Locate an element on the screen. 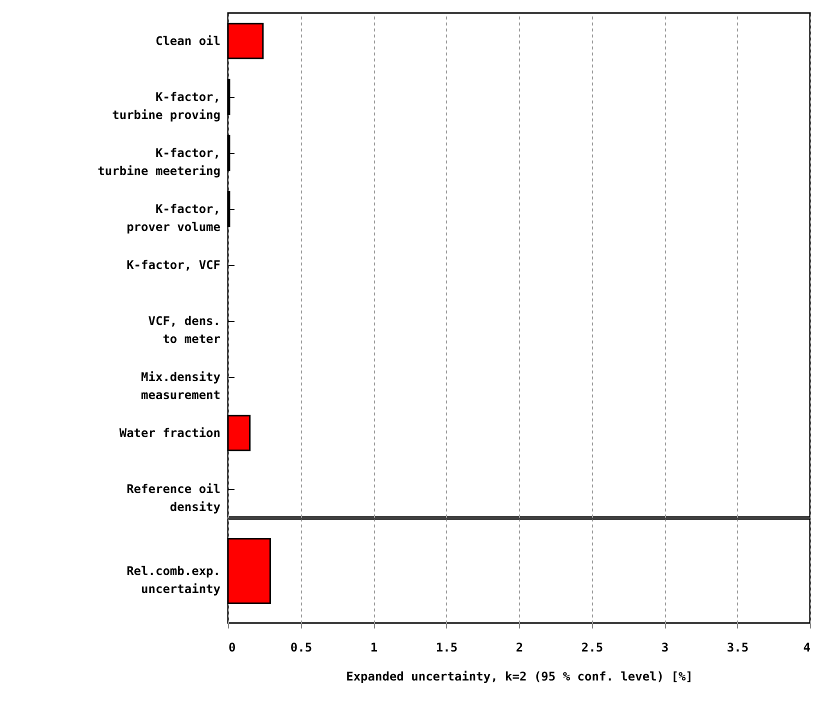 This screenshot has height=708, width=822. y-tick-label: VCF, dens. to meter is located at coordinates (184, 330).